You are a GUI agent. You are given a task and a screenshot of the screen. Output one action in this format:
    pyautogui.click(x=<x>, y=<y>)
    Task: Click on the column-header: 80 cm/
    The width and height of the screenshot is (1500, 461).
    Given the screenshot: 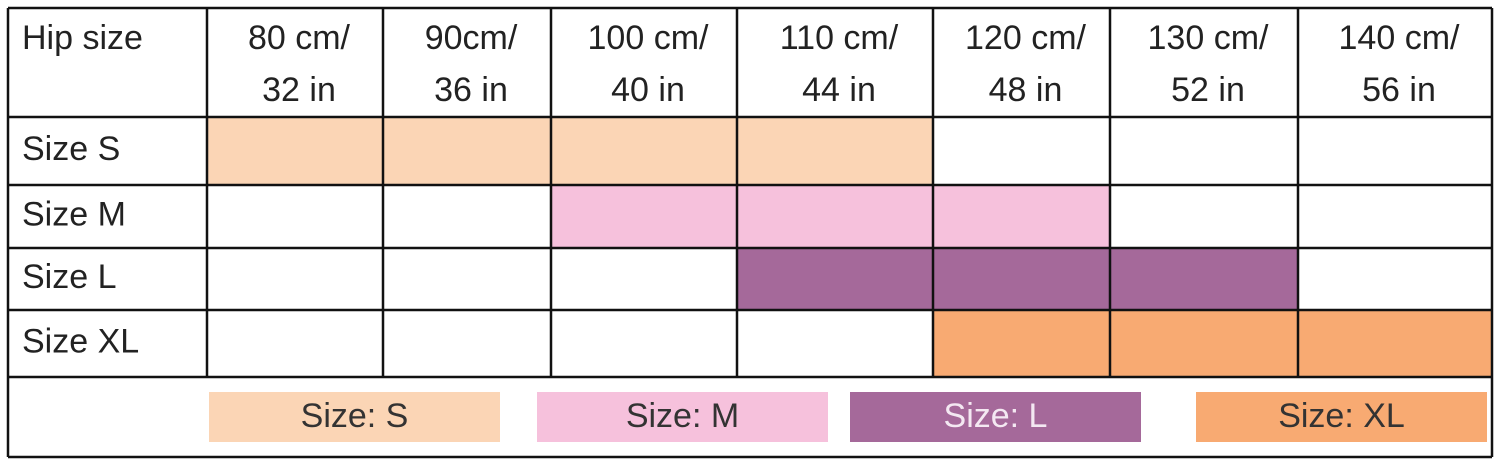 What is the action you would take?
    pyautogui.click(x=299, y=38)
    